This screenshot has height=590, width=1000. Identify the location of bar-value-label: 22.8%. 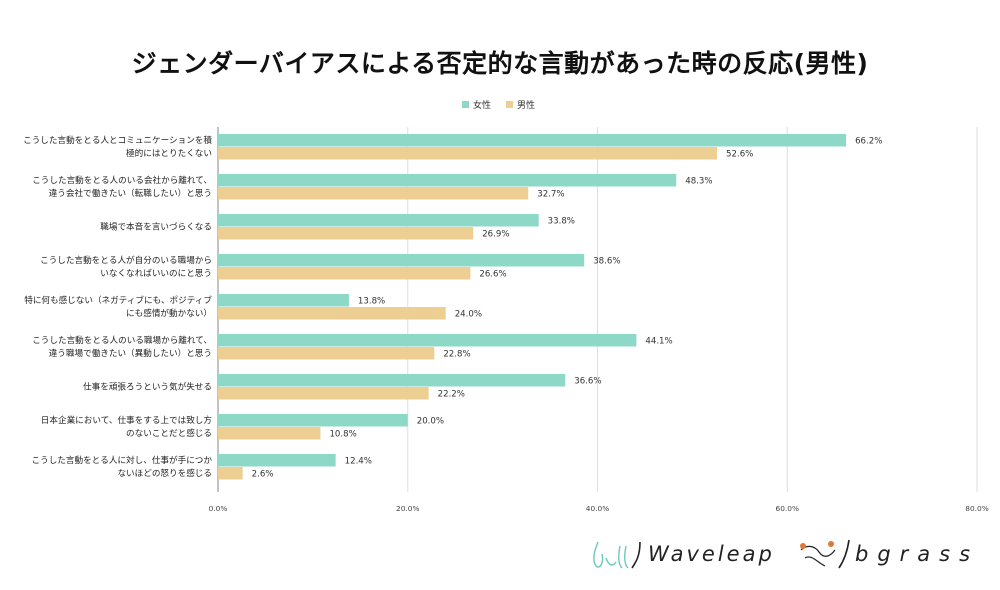
(456, 354).